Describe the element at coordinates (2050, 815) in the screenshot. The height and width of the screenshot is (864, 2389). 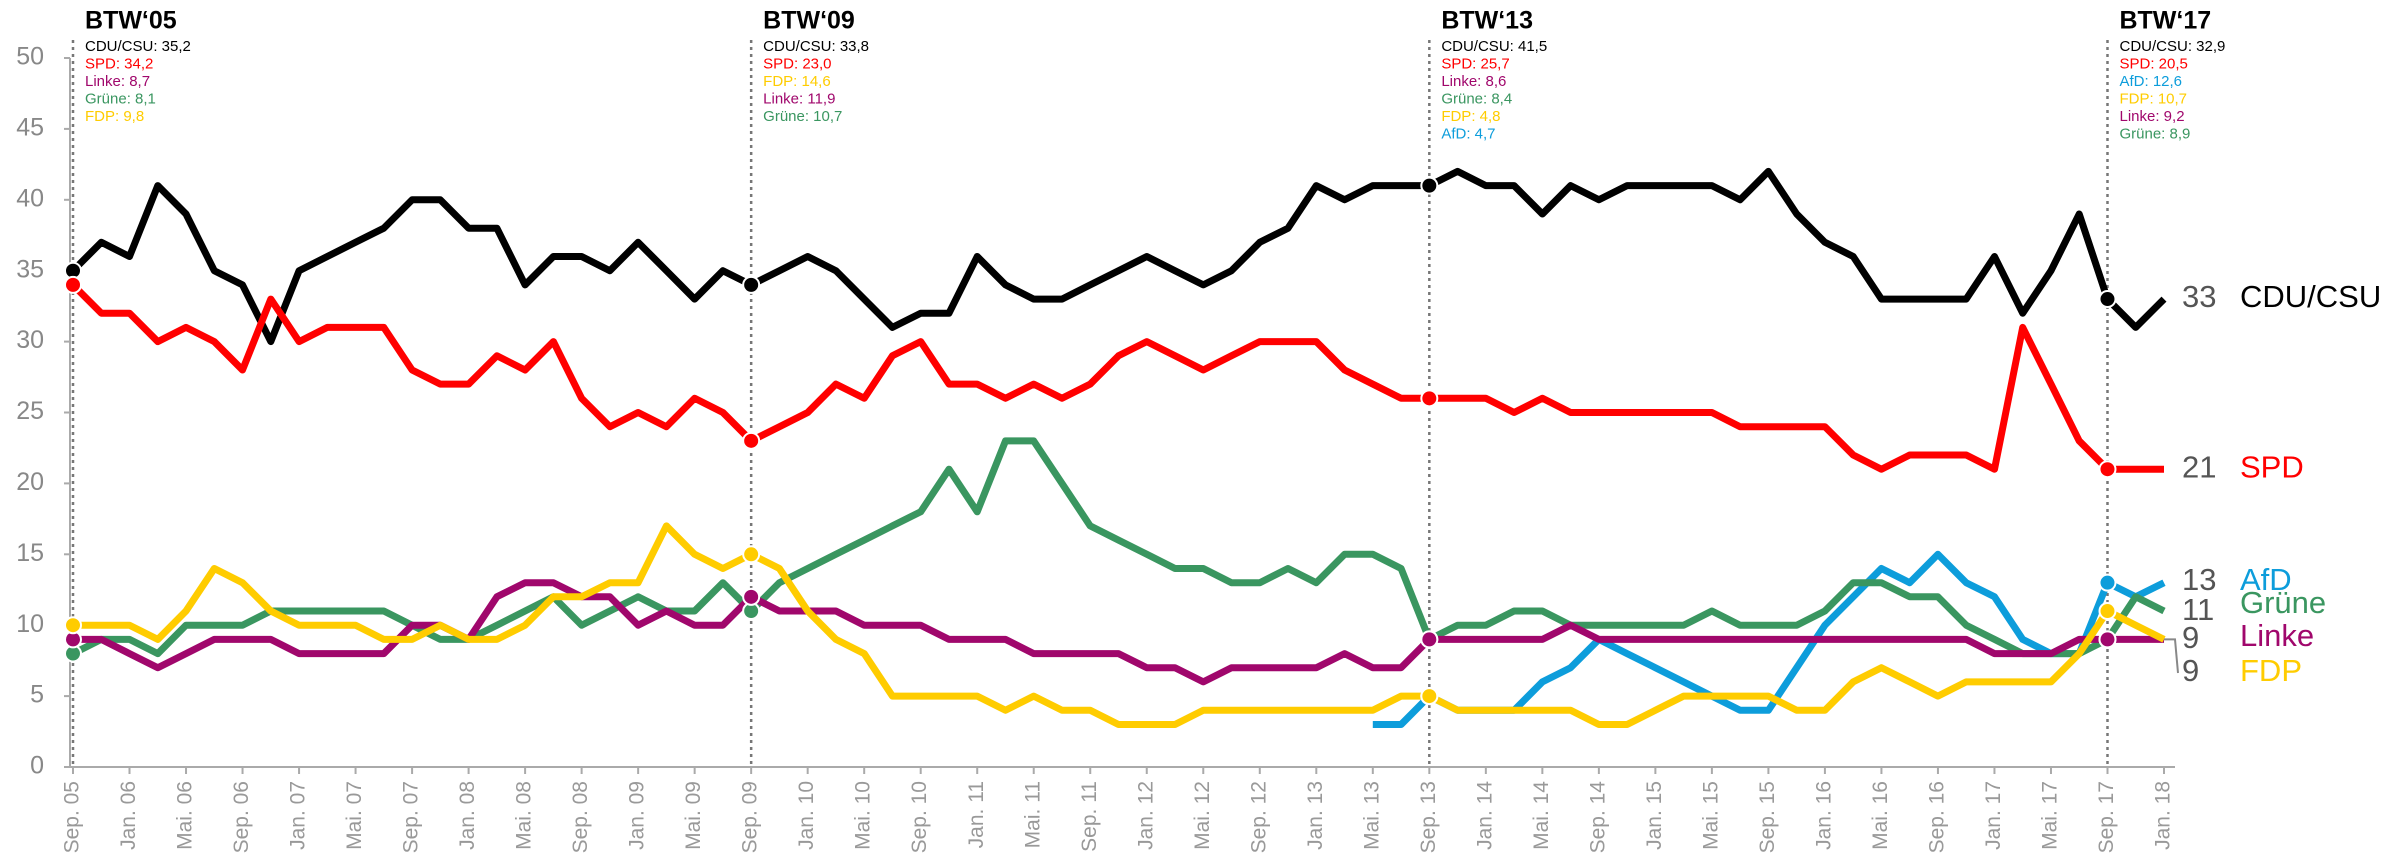
I see `x-tick-label: Mai. 17` at that location.